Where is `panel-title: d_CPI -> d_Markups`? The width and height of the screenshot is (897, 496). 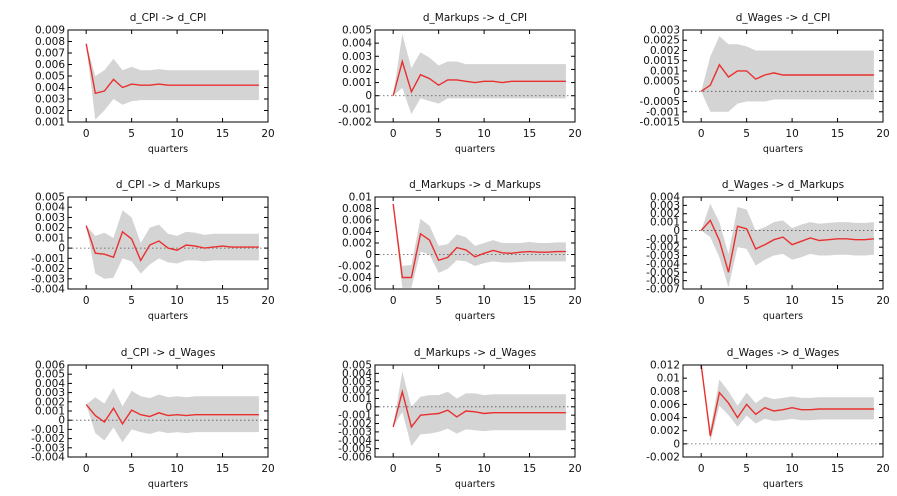
panel-title: d_CPI -> d_Markups is located at coordinates (168, 185).